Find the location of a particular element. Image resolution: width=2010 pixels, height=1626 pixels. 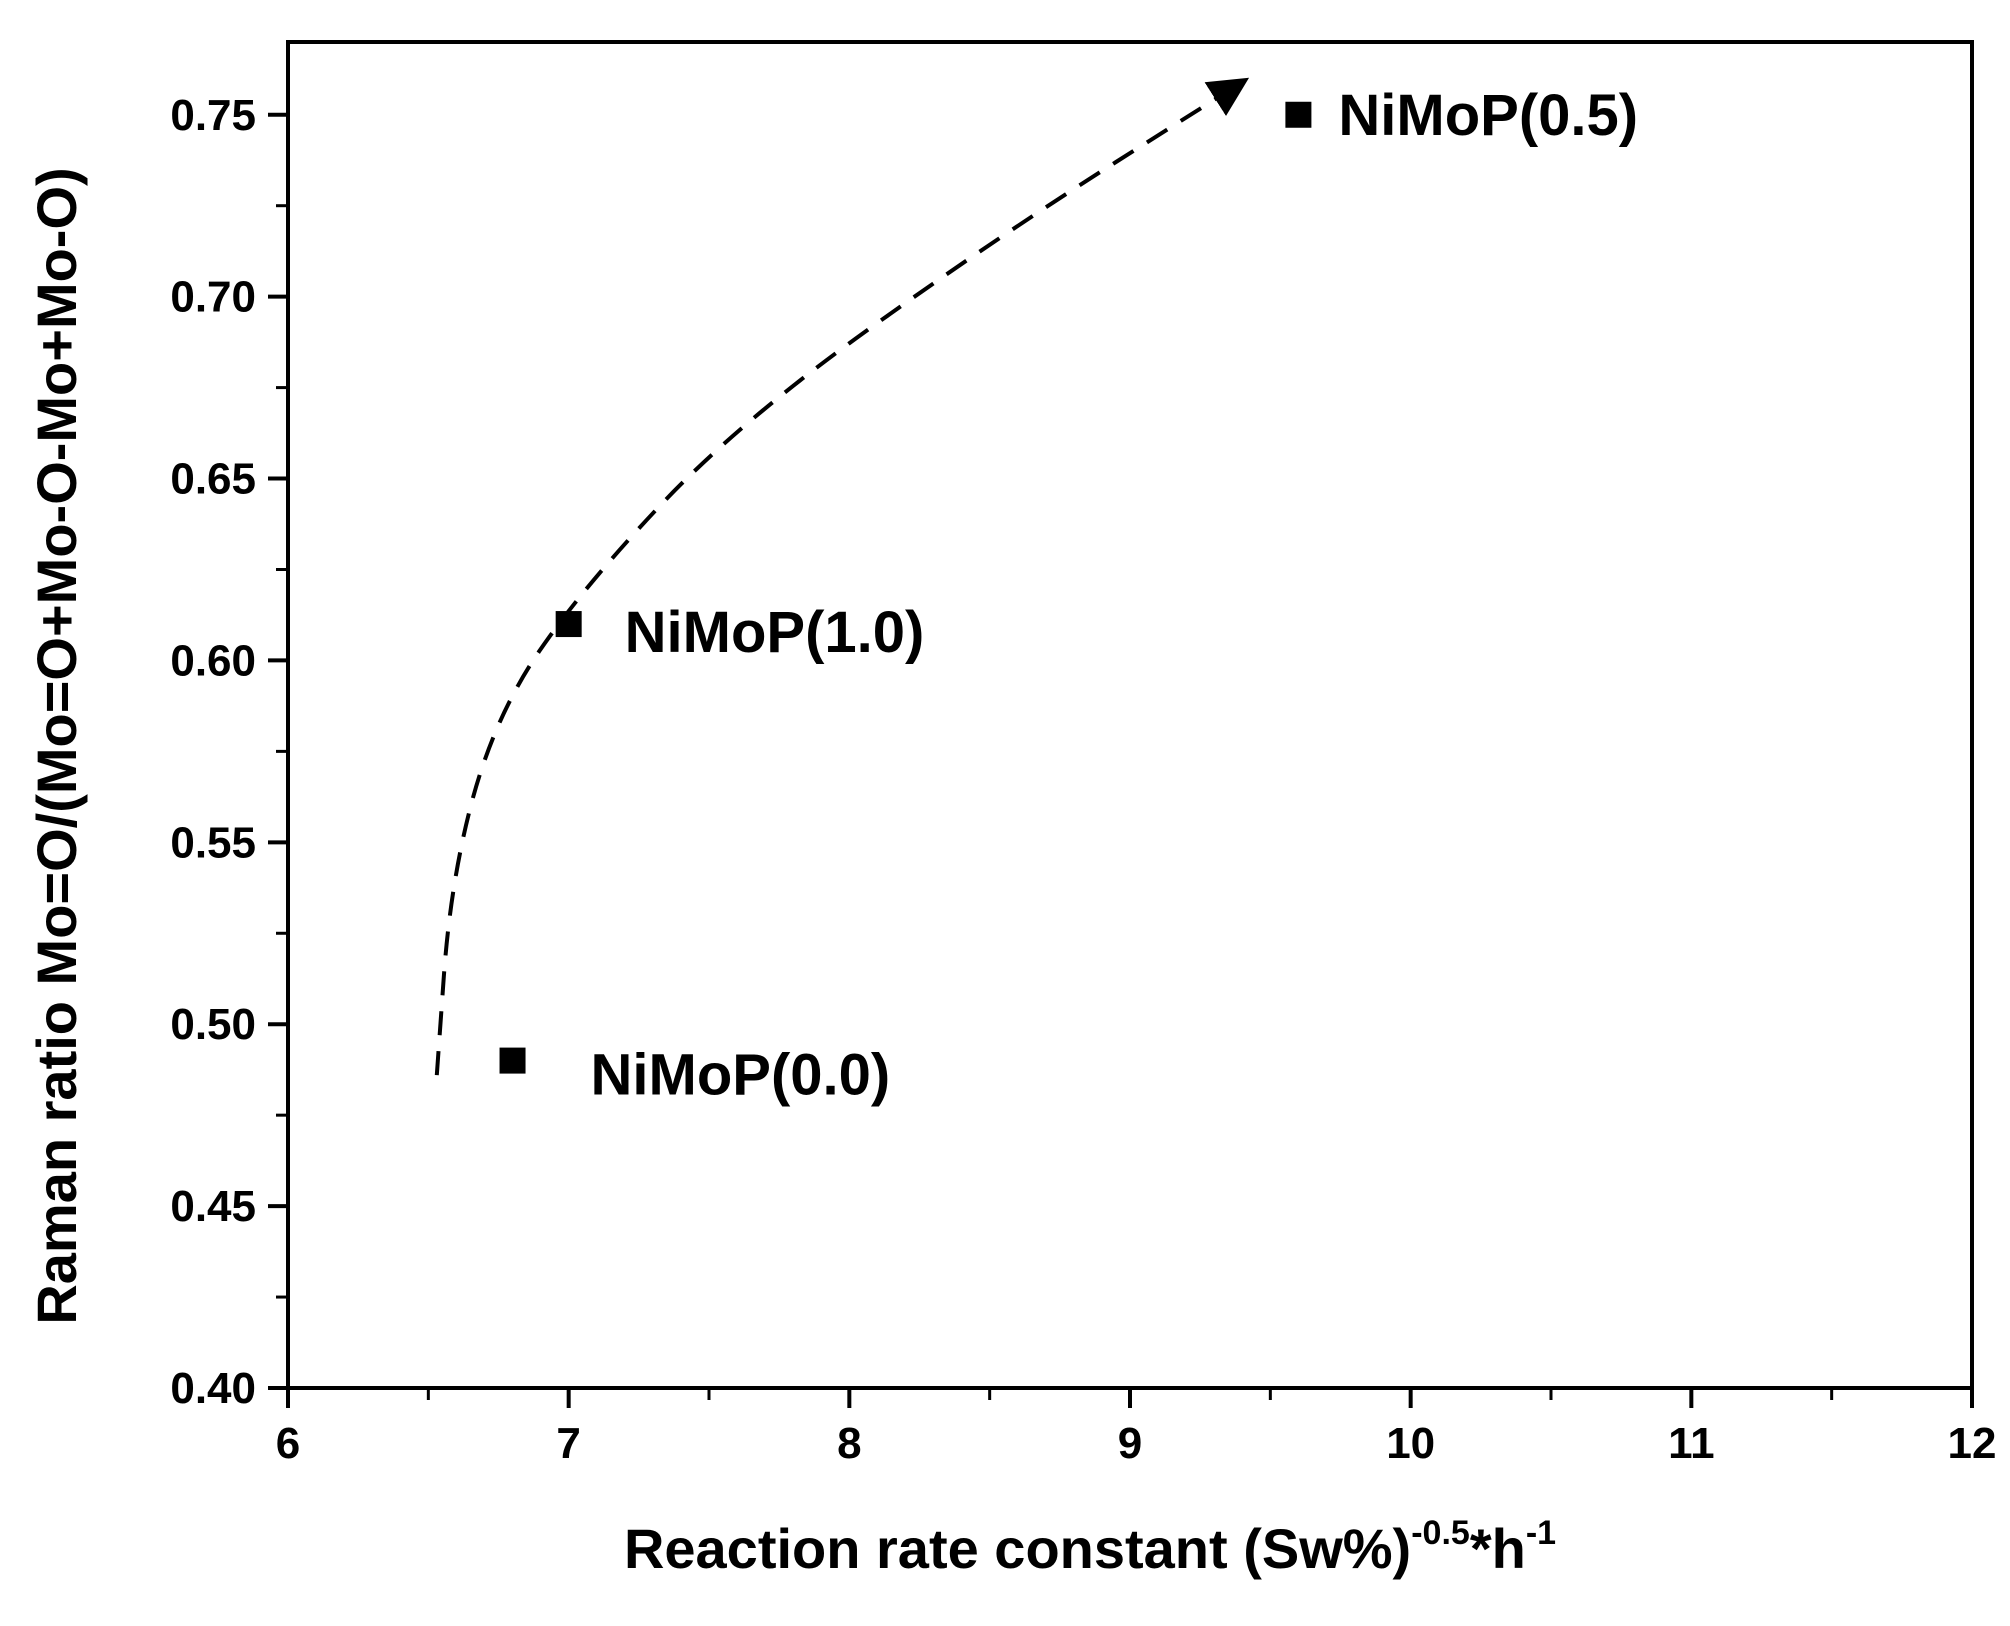

data-point-label: NiMoP(1.0) is located at coordinates (775, 632).